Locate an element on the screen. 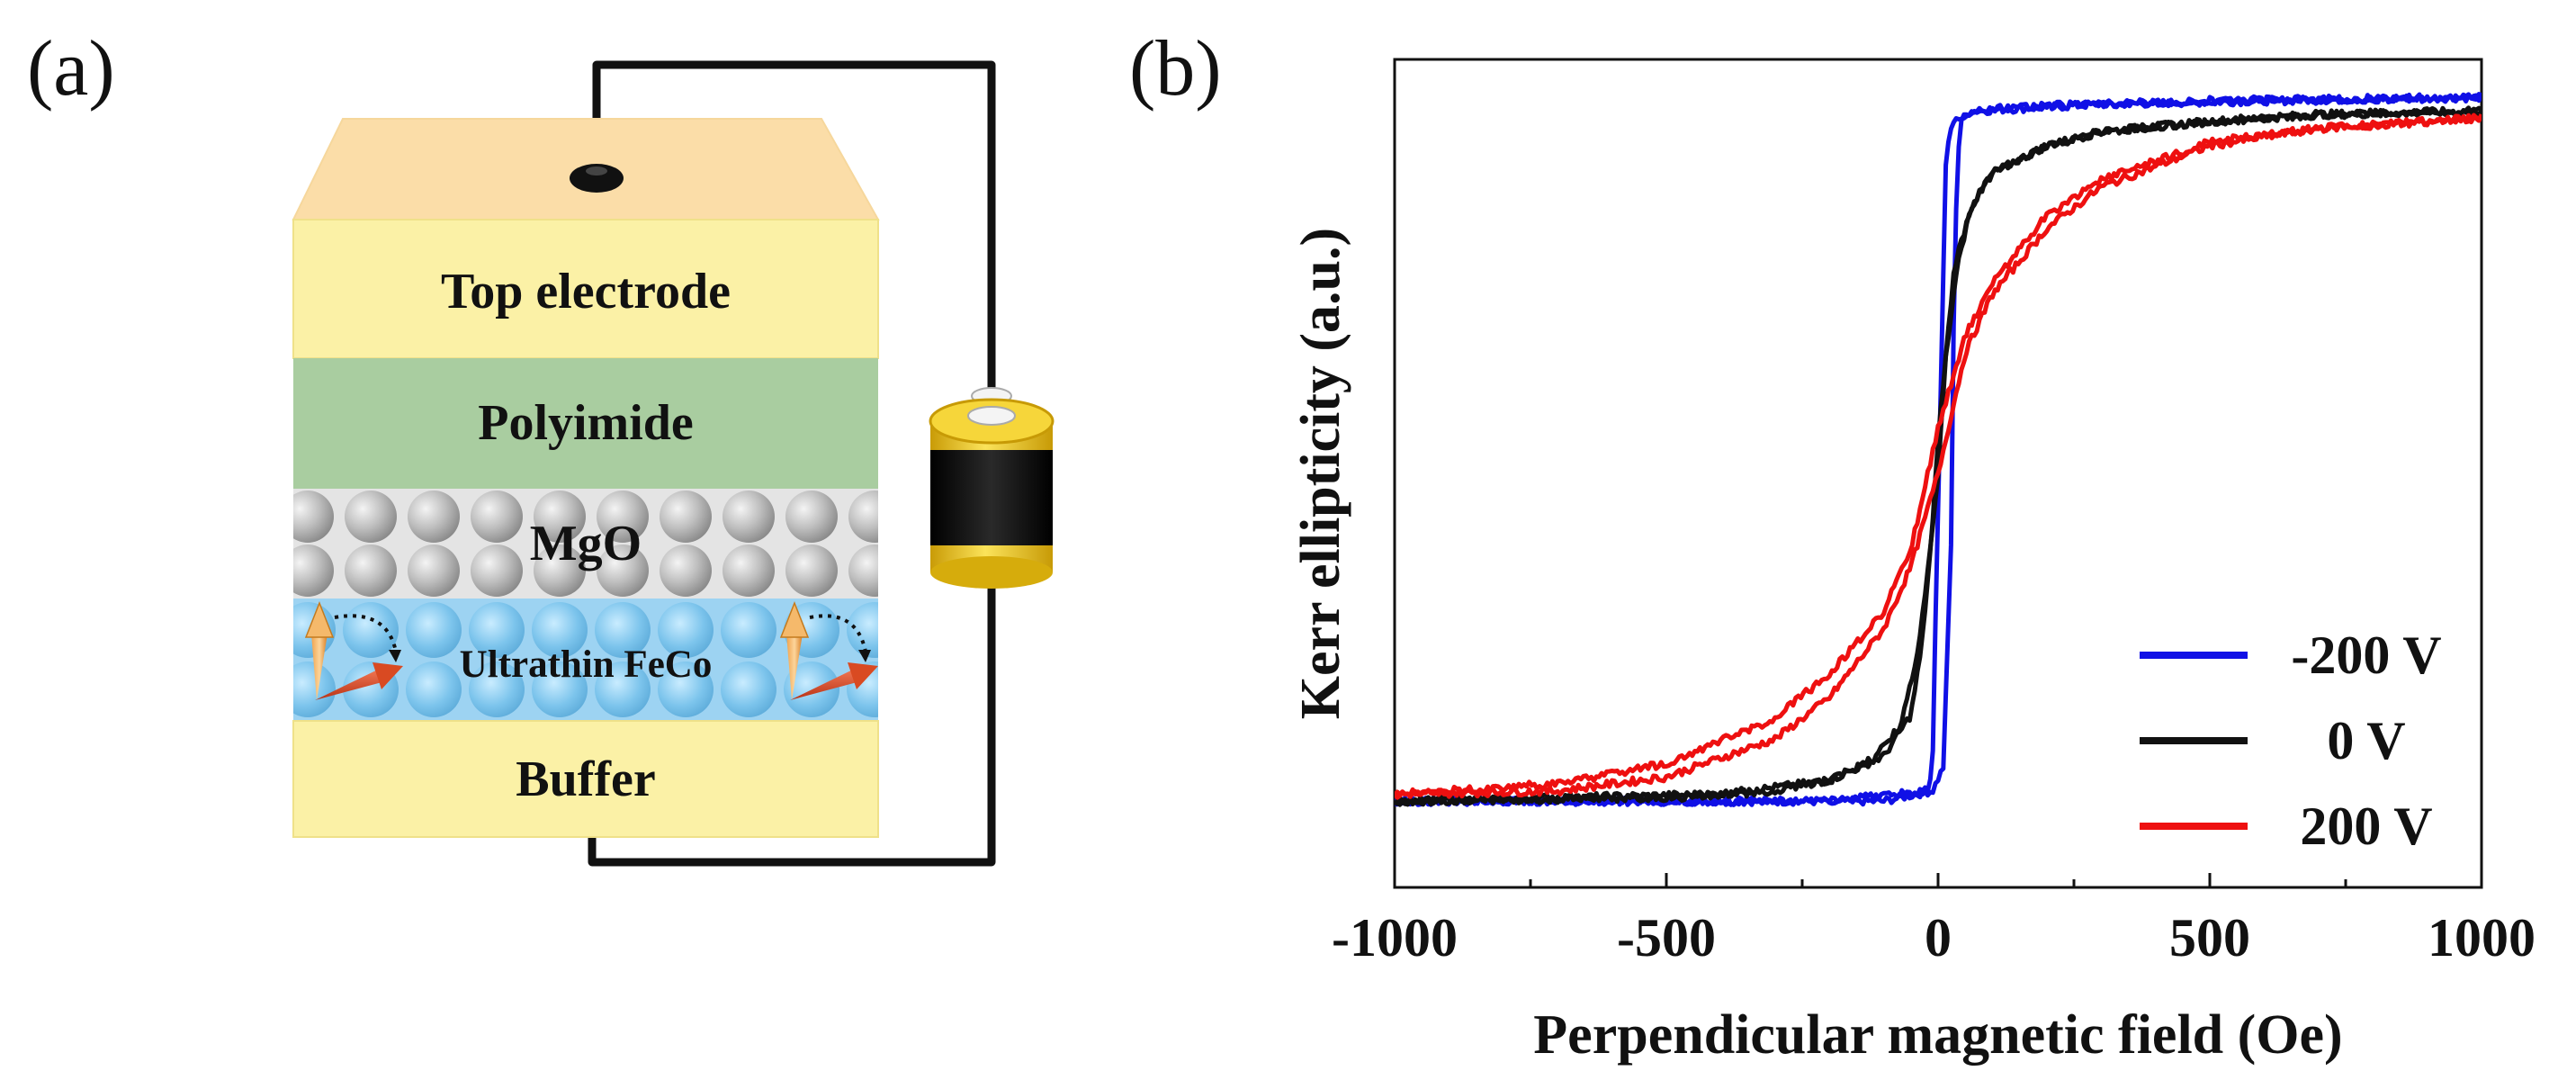 This screenshot has height=1089, width=2576. layer-buffer-label: Buffer is located at coordinates (586, 780).